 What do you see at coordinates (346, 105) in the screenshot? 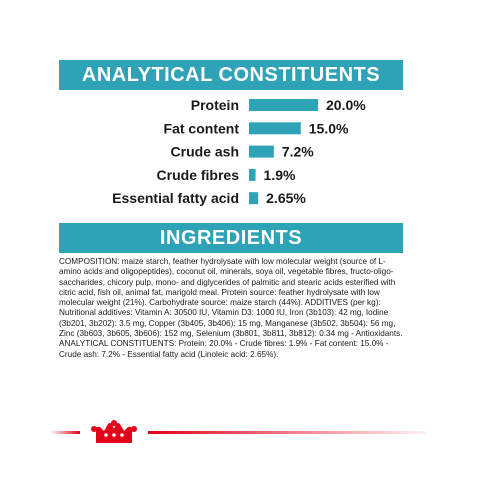
I see `value-label: 20.0%` at bounding box center [346, 105].